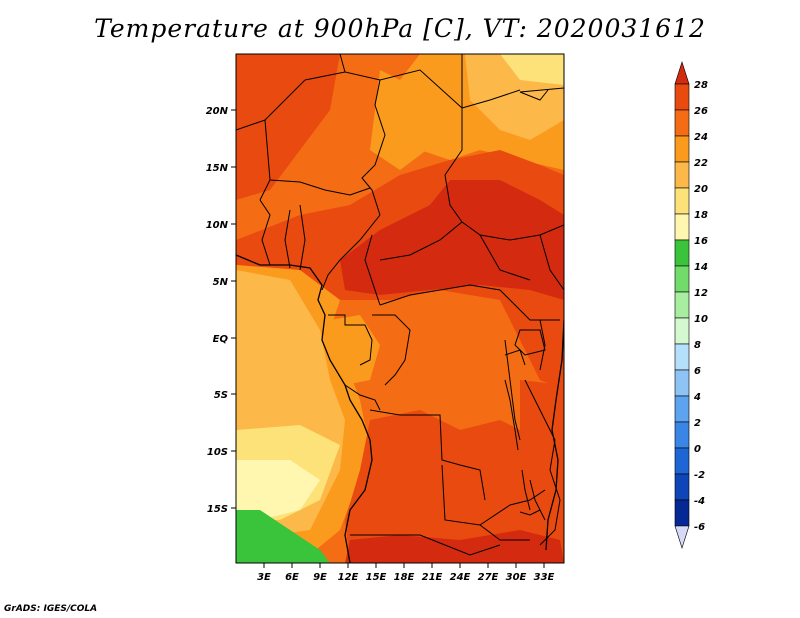 The width and height of the screenshot is (800, 618). I want to click on border-nigeria-cameroon, so click(351, 252).